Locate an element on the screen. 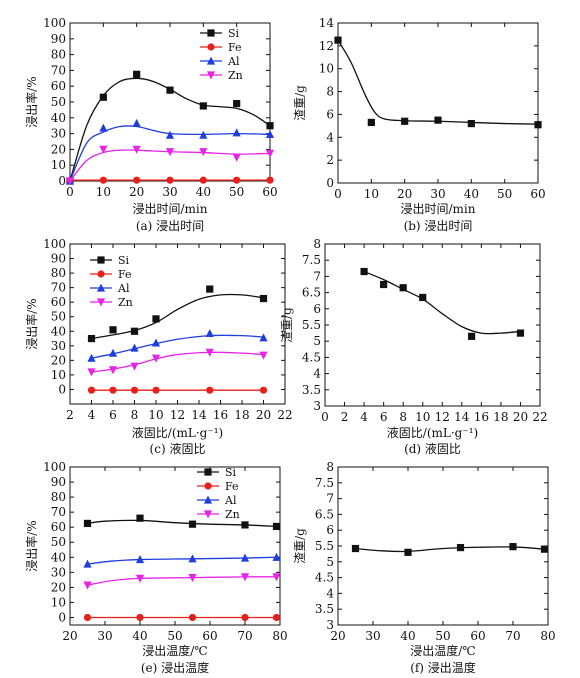  y-tick-label: 5.5 is located at coordinates (311, 325).